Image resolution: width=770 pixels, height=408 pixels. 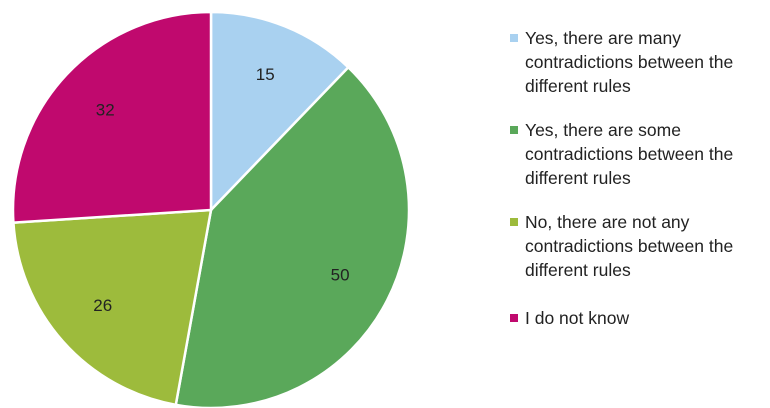 I want to click on legend-label-dont-know: I do not know, so click(x=577, y=318).